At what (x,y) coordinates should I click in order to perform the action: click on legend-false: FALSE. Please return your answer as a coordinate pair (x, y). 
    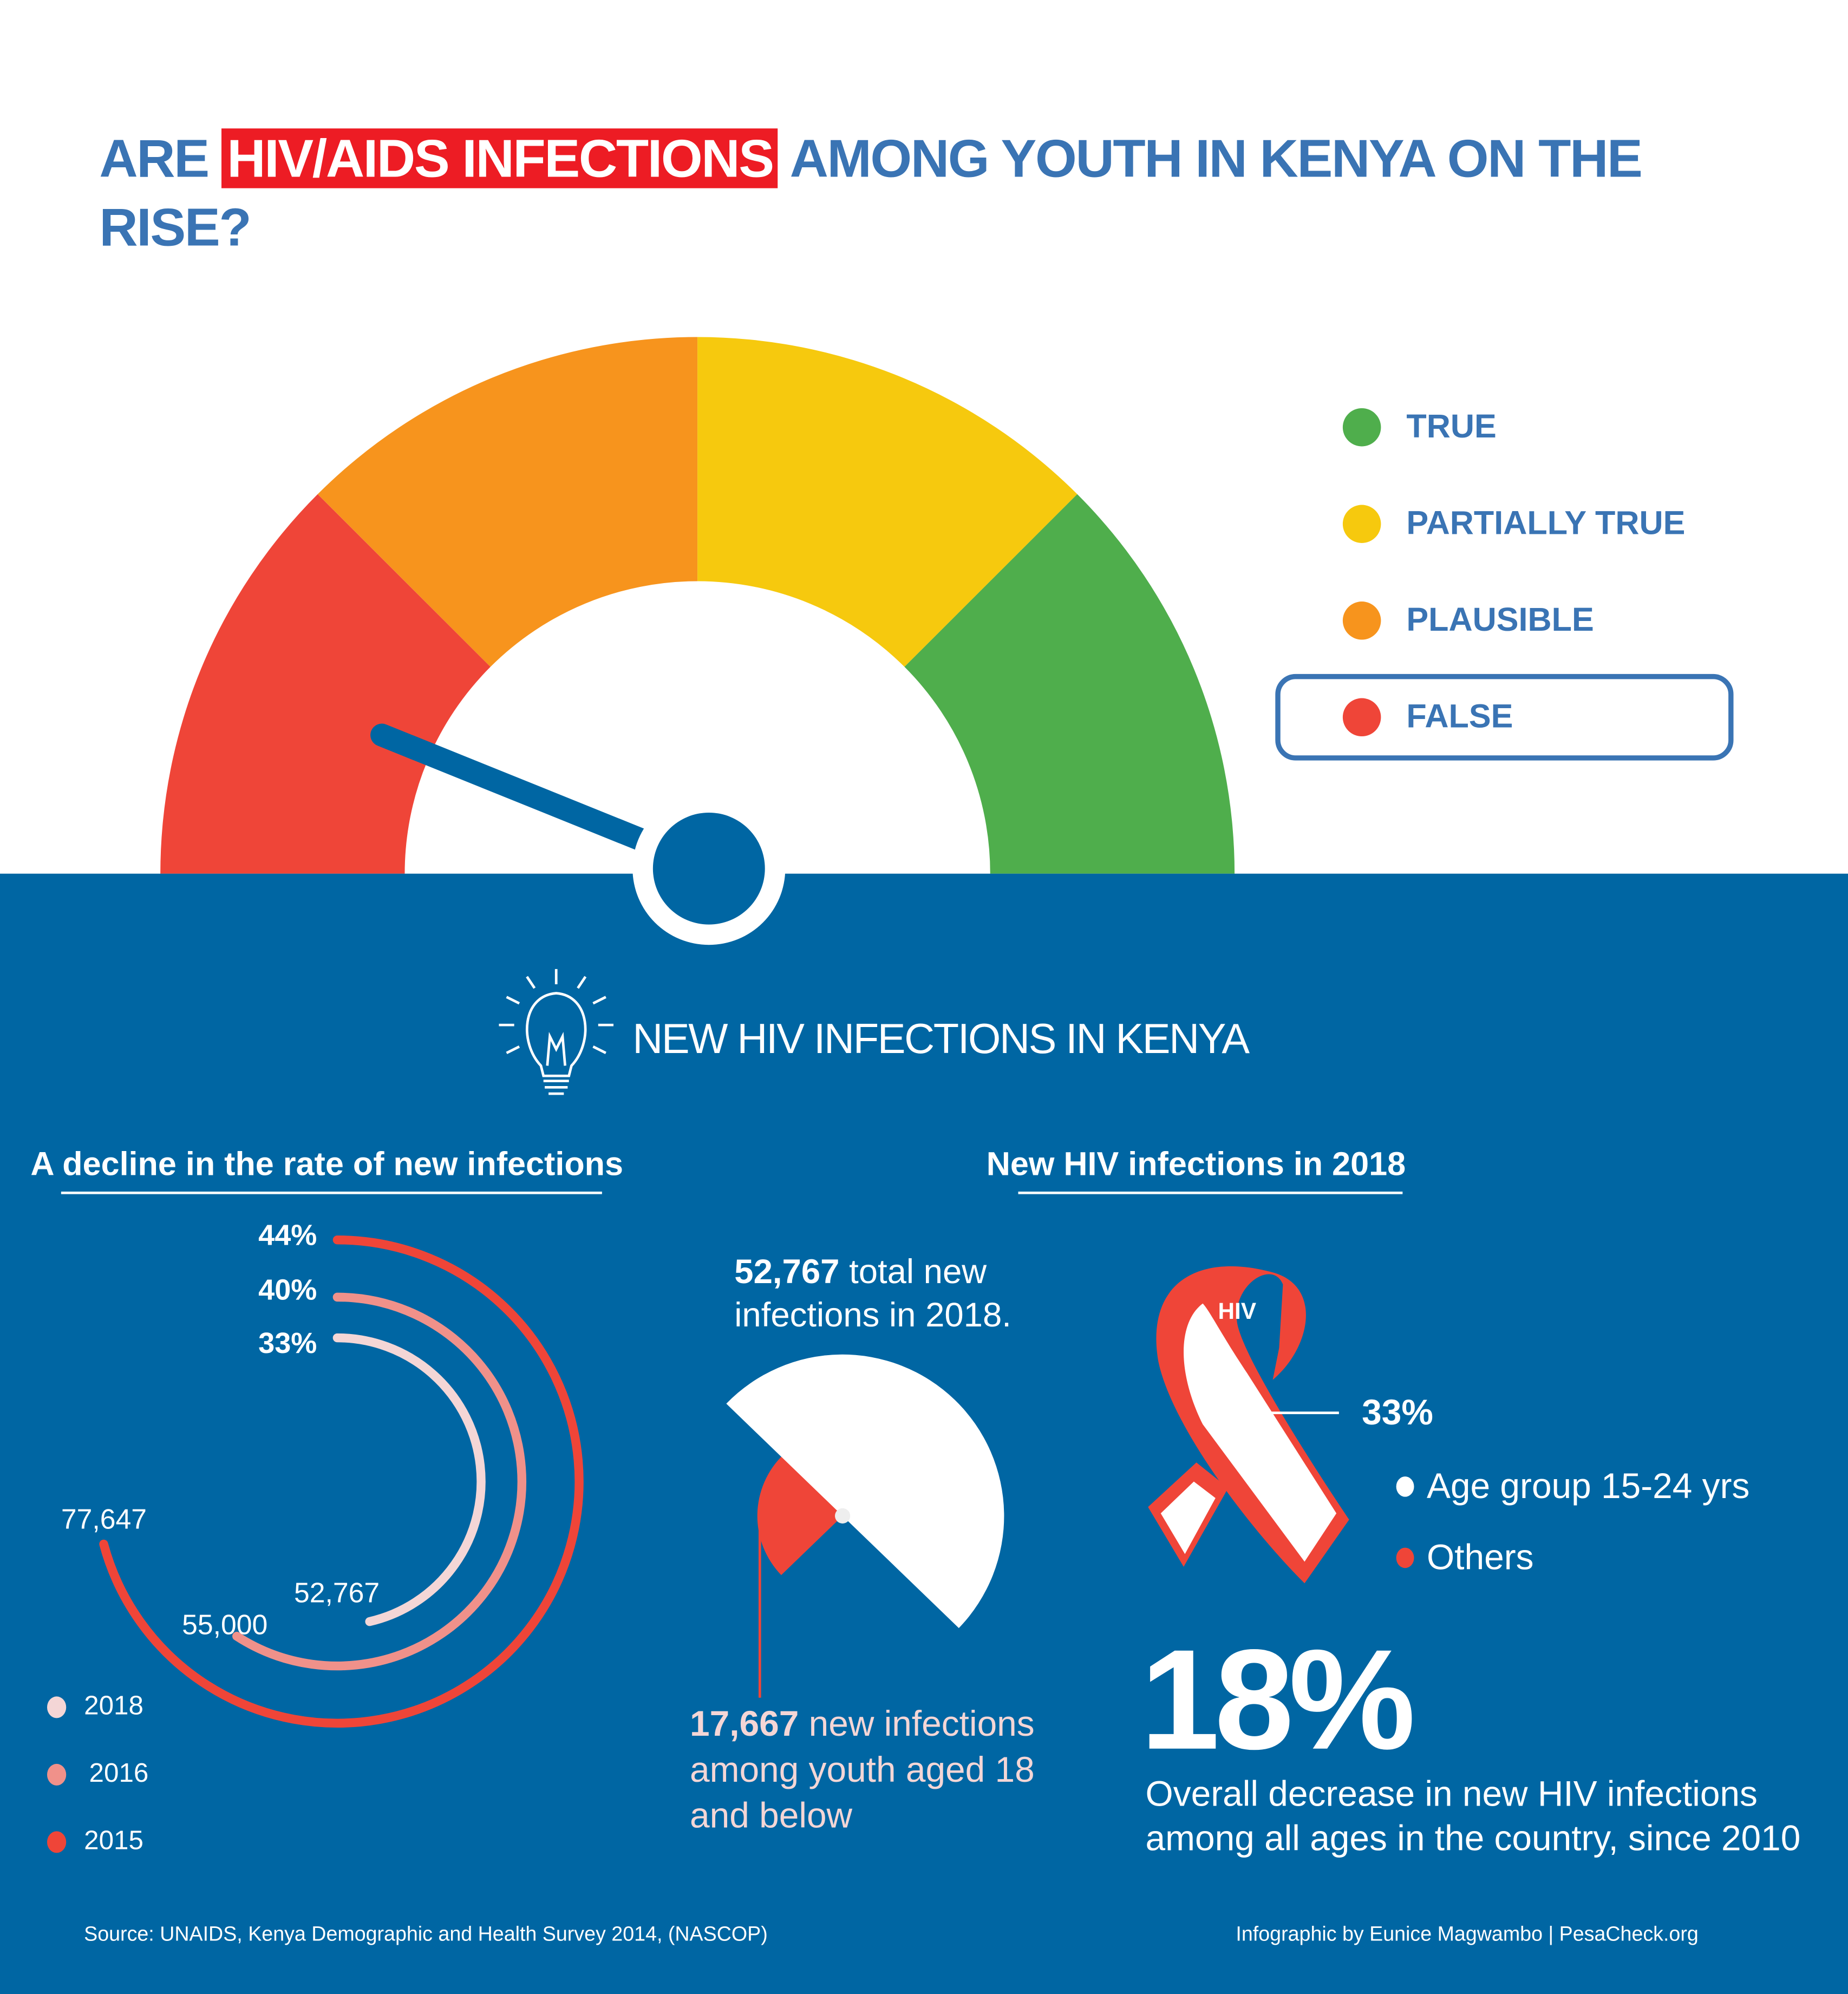
    Looking at the image, I should click on (1427, 716).